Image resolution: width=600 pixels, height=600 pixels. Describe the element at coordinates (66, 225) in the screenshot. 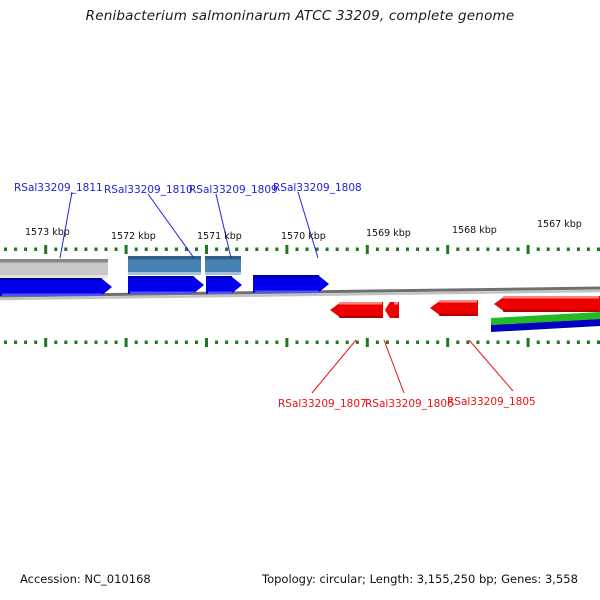

I see `gene-label-RSal33209_1811-leader-line` at that location.